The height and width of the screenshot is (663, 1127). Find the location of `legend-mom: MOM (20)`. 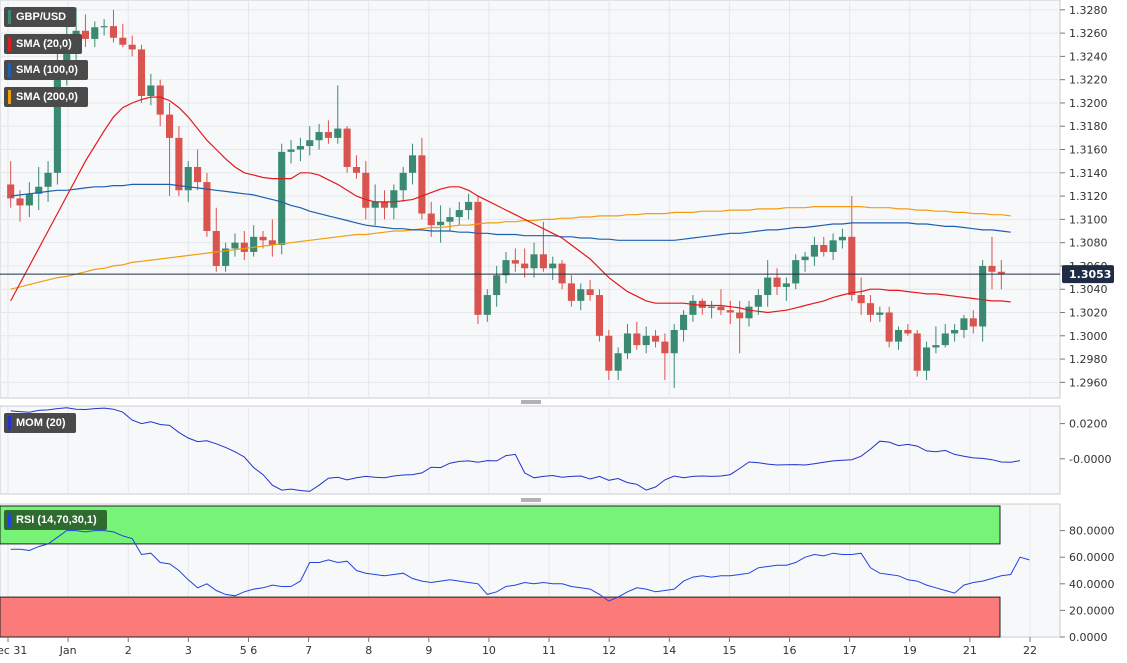

legend-mom: MOM (20) is located at coordinates (40, 423).